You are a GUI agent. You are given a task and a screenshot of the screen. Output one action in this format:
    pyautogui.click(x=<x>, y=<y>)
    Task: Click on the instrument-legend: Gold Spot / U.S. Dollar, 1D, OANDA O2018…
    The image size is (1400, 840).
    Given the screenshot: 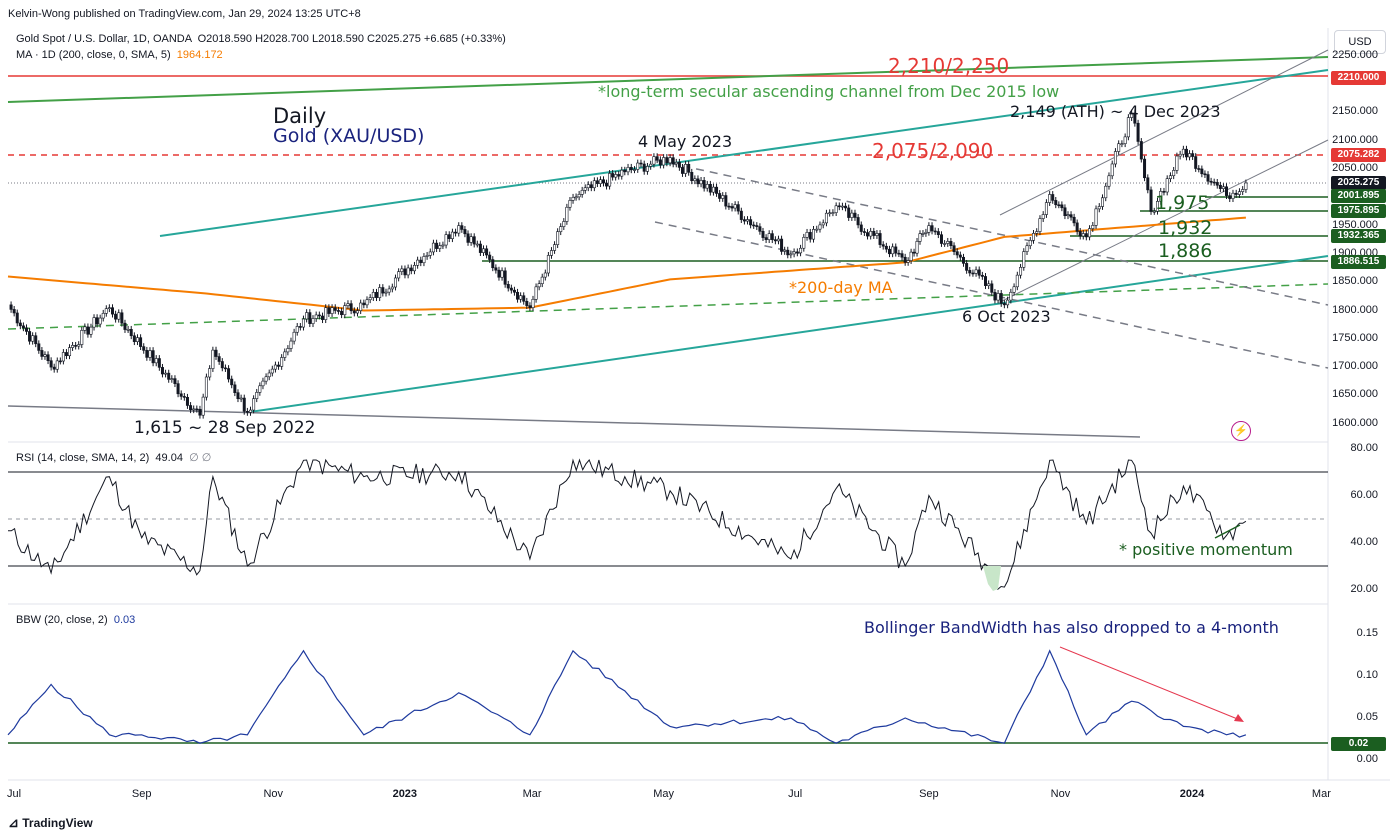 What is the action you would take?
    pyautogui.click(x=261, y=39)
    